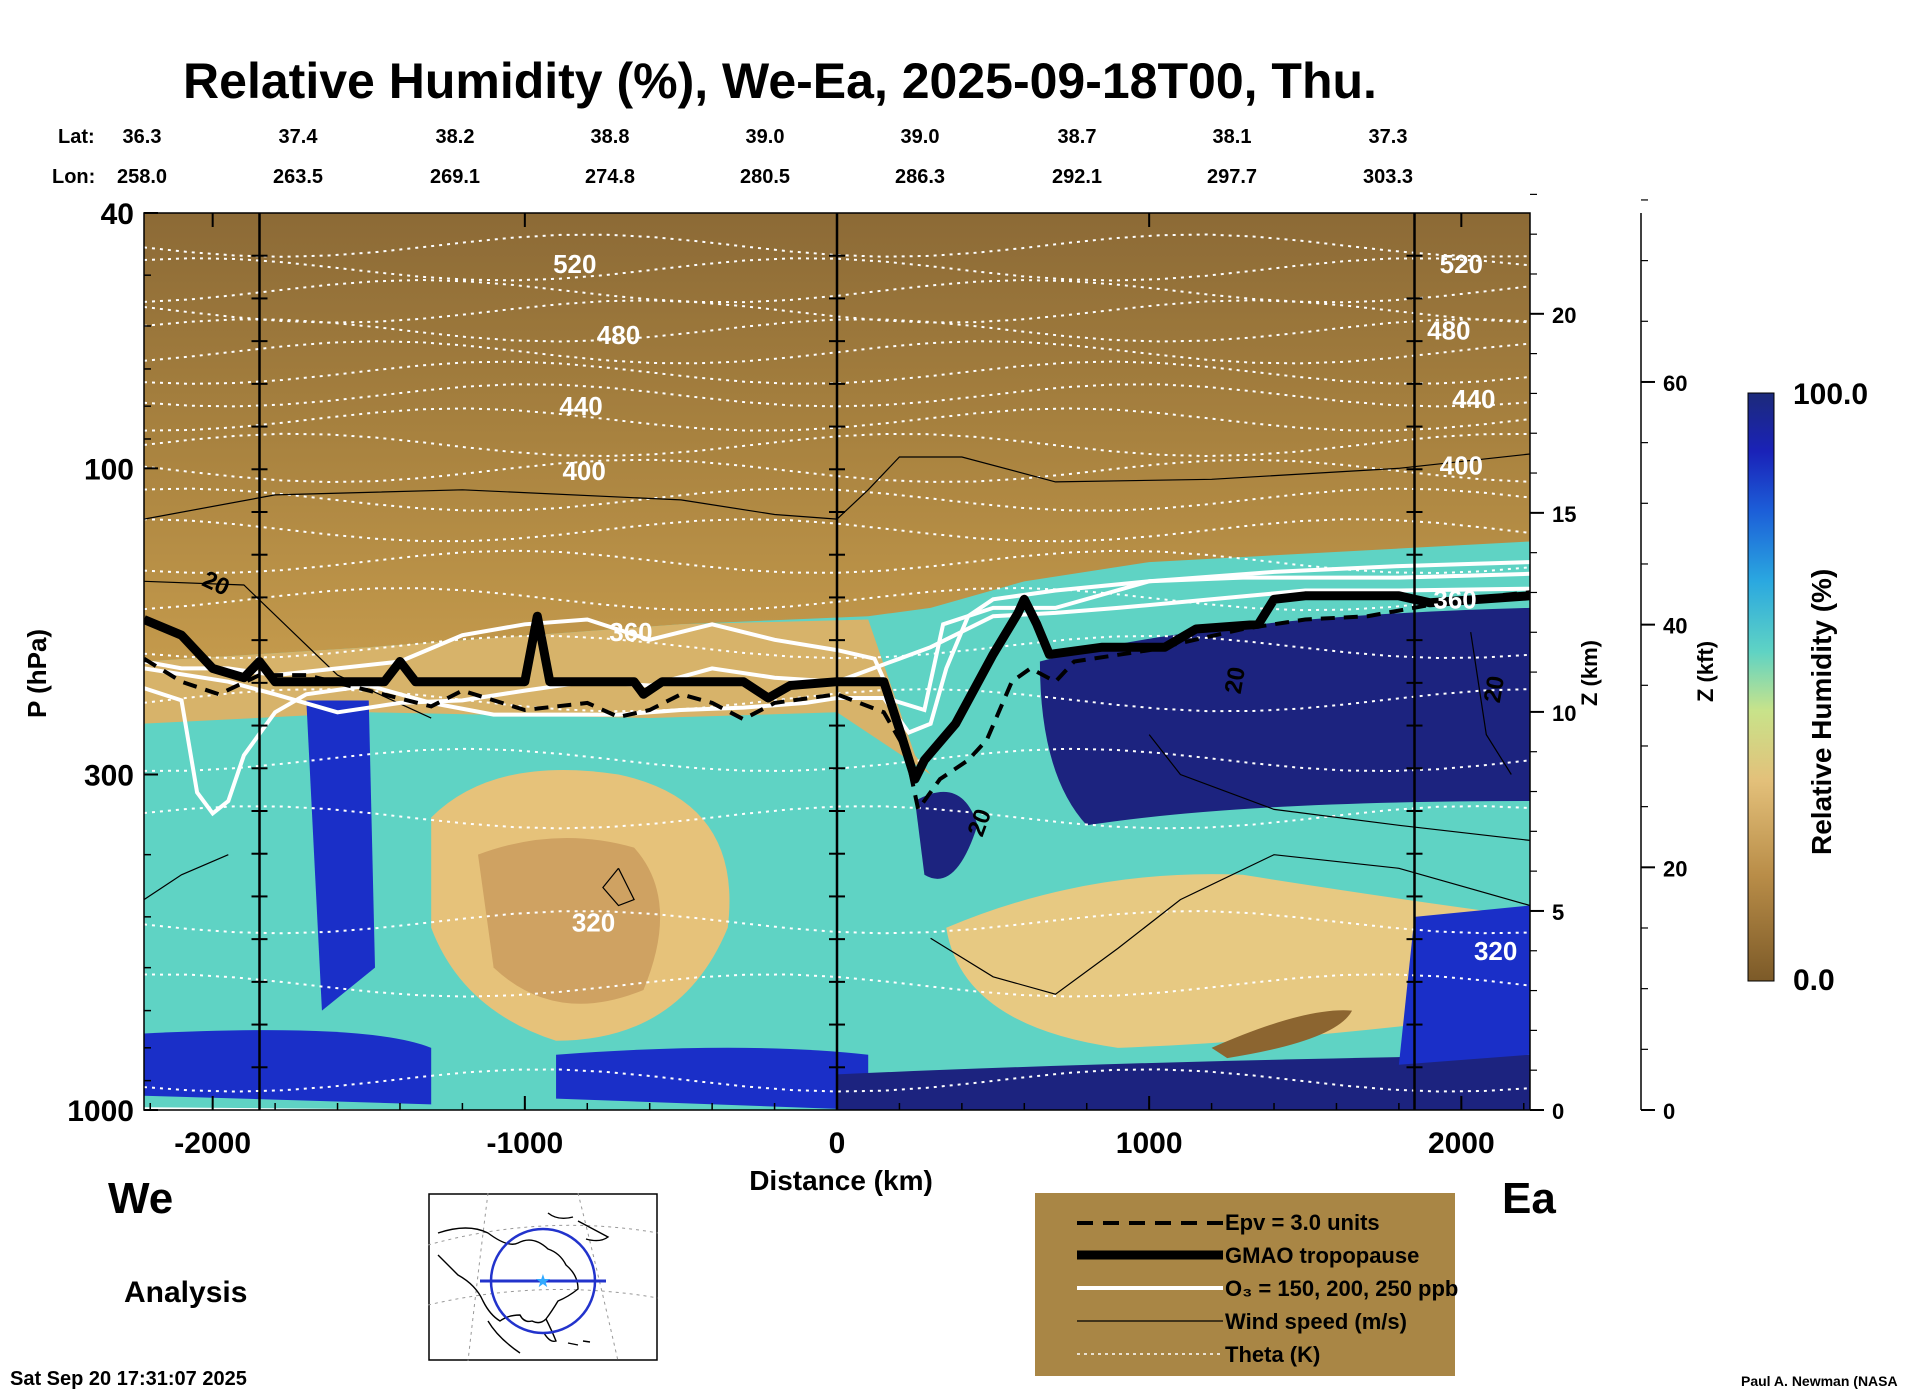 The width and height of the screenshot is (1926, 1394). I want to click on rh-very-dry, so click(1282, 1034).